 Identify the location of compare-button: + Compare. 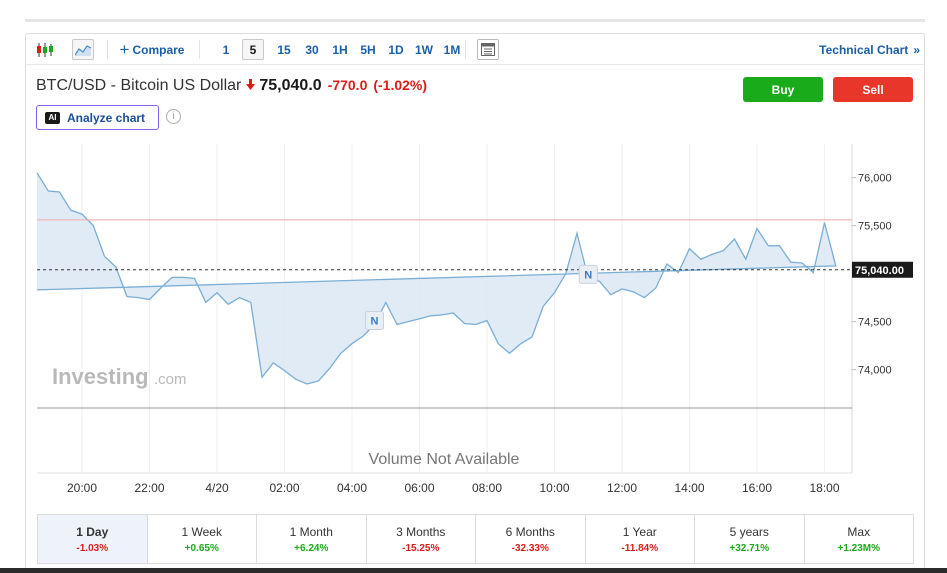
(152, 49).